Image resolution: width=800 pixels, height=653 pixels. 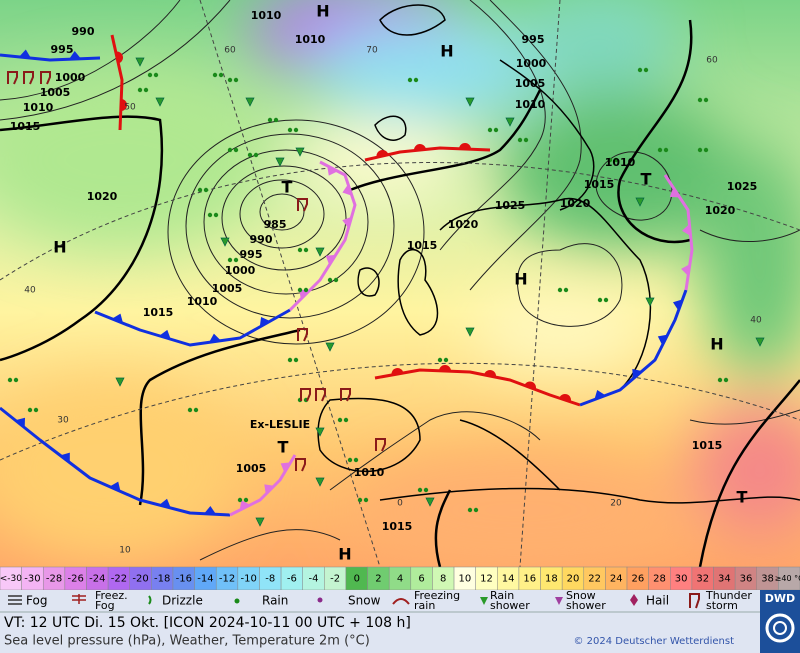 What do you see at coordinates (79, 599) in the screenshot?
I see `freezing-fog-symbol` at bounding box center [79, 599].